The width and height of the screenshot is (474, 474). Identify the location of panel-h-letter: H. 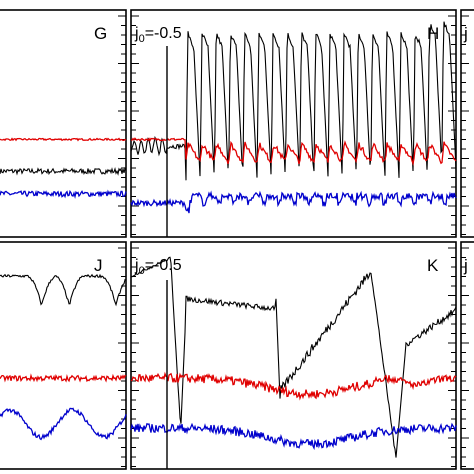
(433, 33).